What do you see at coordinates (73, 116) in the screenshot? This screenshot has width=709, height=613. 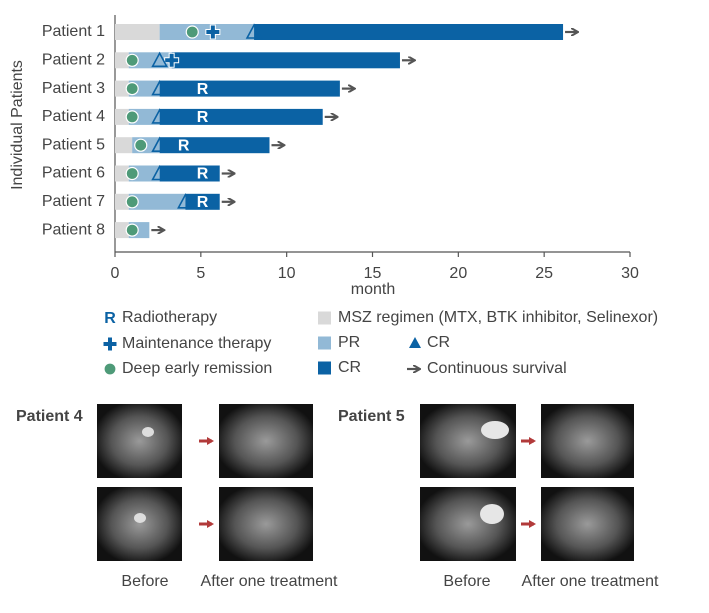 I see `y-tick-label: Patient 4` at bounding box center [73, 116].